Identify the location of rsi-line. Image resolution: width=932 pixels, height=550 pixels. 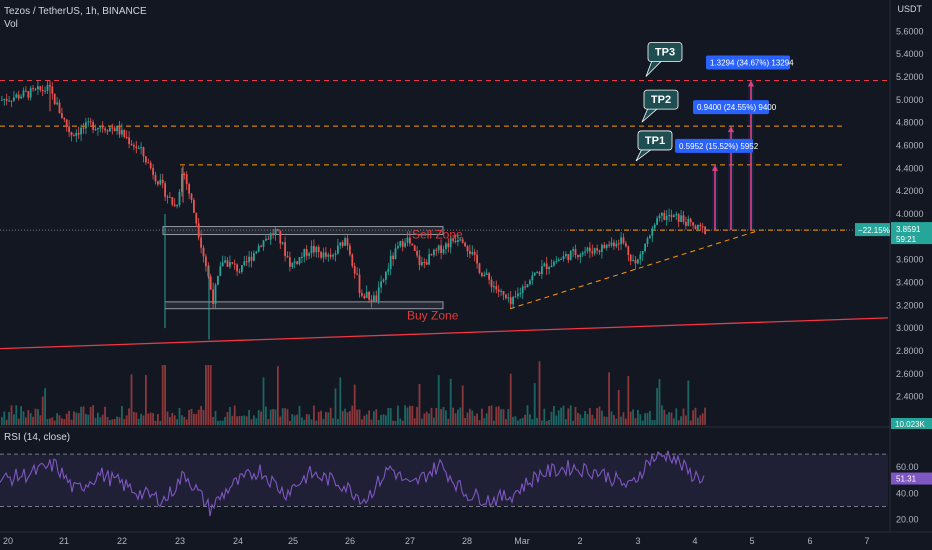
(352, 483).